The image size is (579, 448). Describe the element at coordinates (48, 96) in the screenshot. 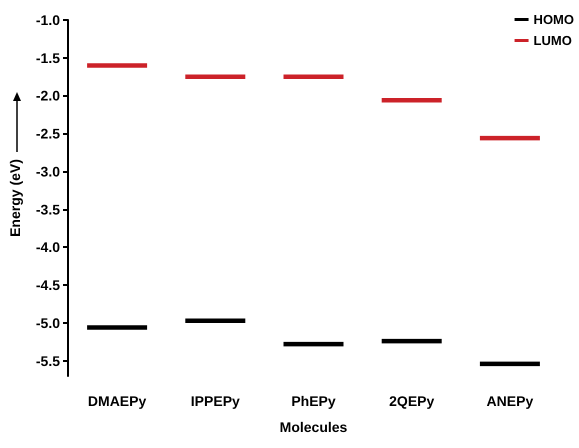

I see `y-tick-label: -2.0` at that location.